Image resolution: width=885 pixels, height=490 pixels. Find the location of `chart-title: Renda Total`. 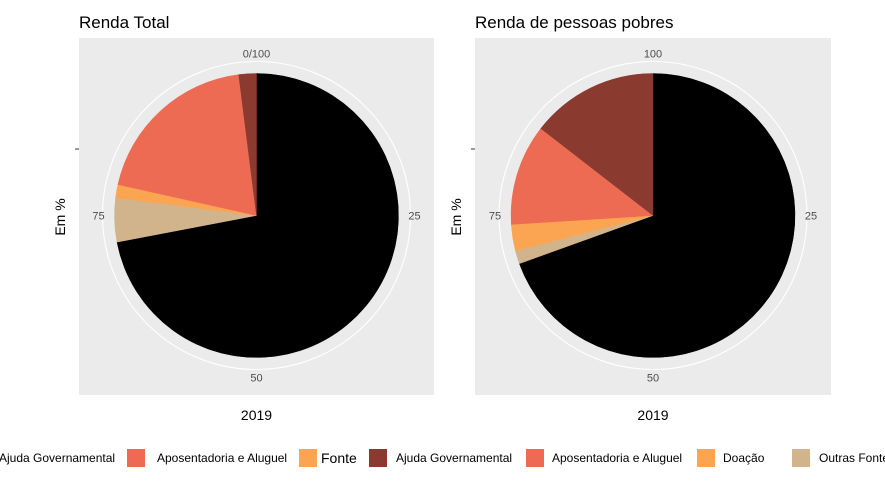

chart-title: Renda Total is located at coordinates (124, 22).